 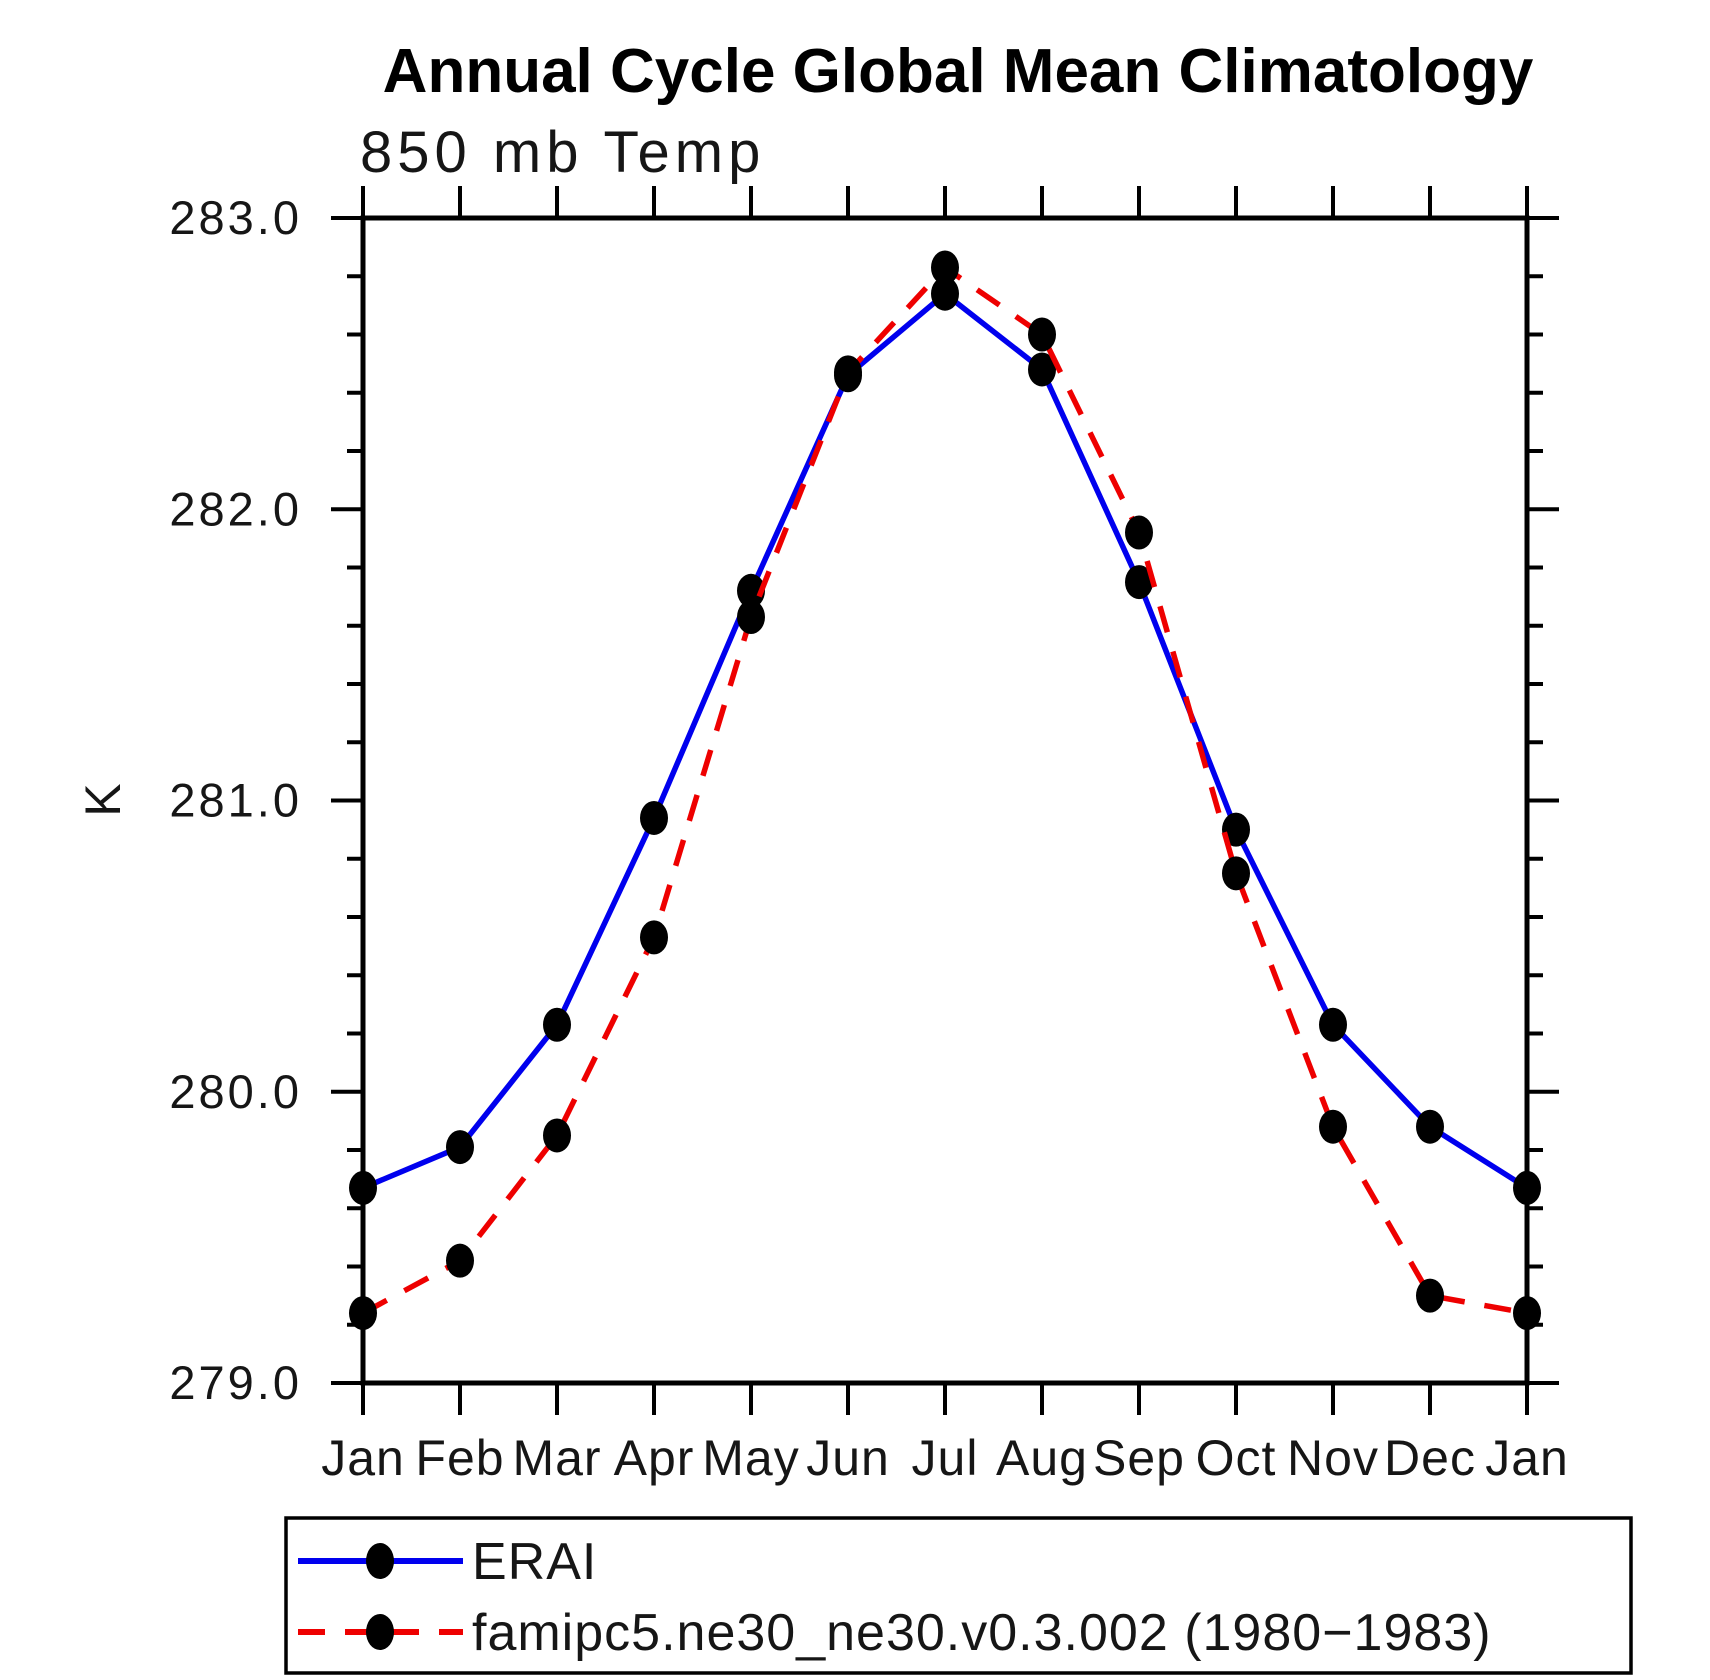 I want to click on y-tick-label: 283.0, so click(x=235, y=217).